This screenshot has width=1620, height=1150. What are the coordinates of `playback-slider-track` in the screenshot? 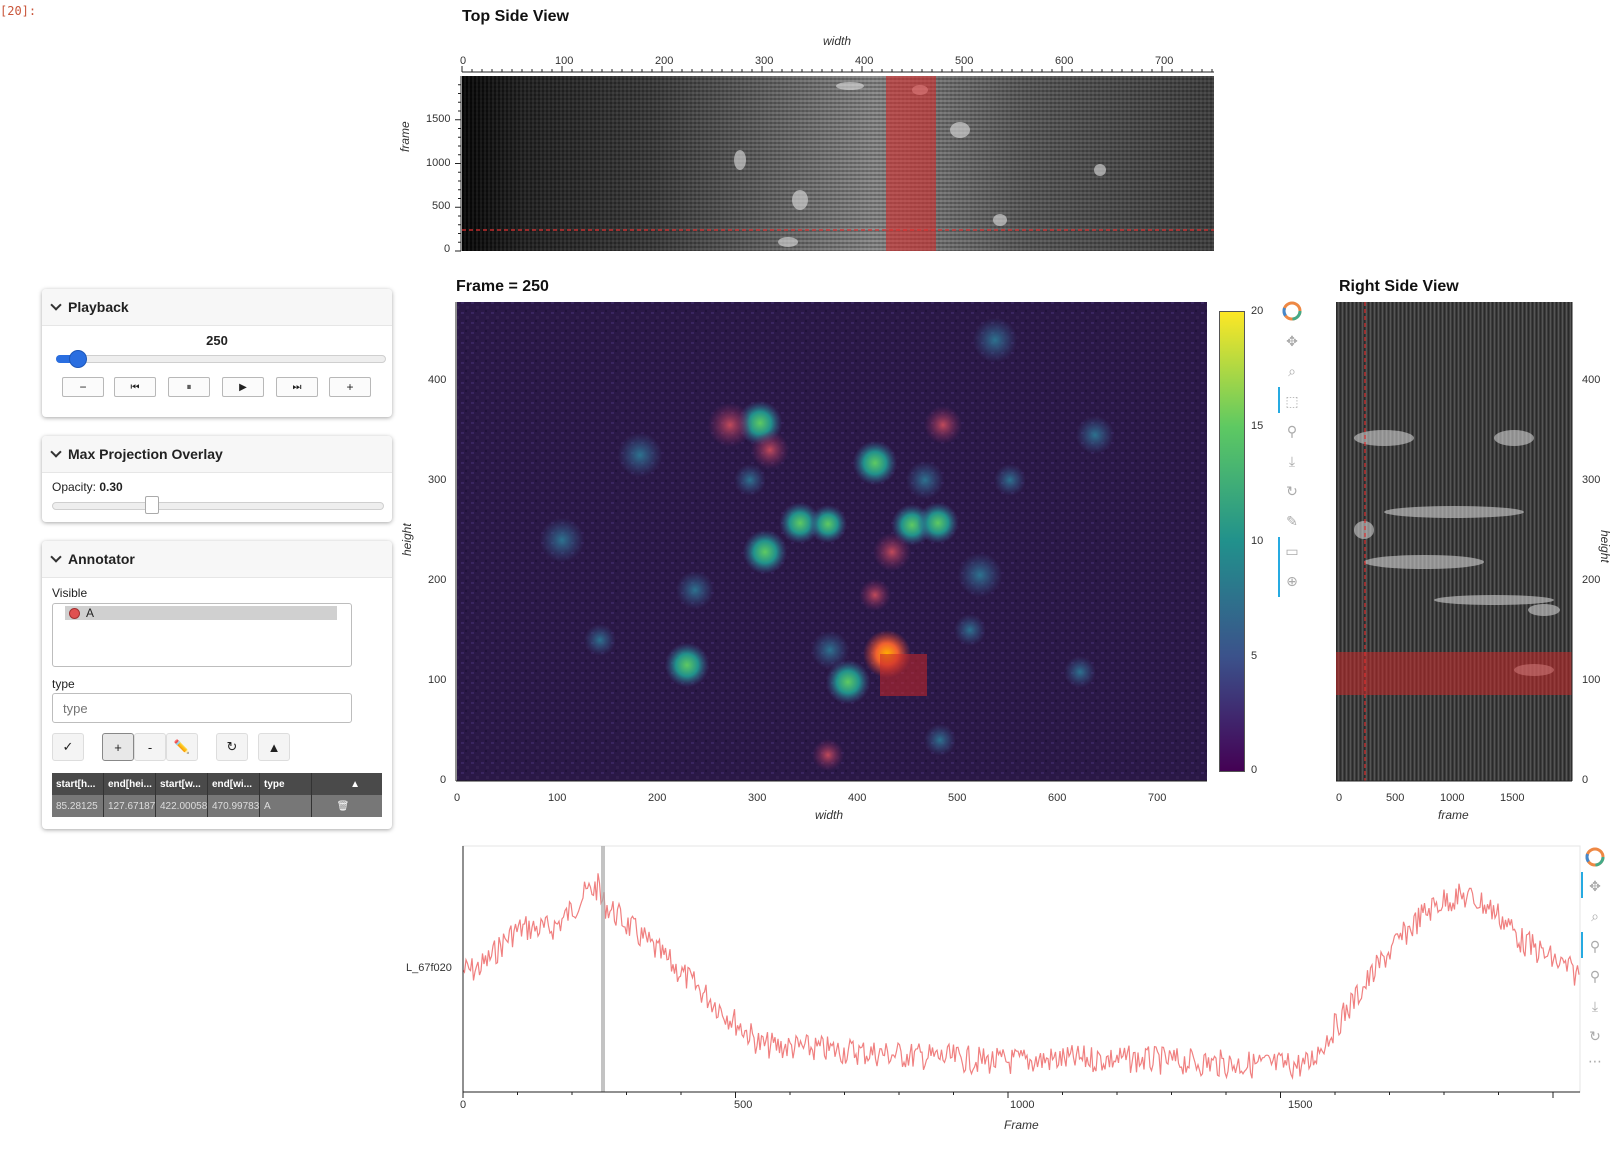 It's located at (221, 359).